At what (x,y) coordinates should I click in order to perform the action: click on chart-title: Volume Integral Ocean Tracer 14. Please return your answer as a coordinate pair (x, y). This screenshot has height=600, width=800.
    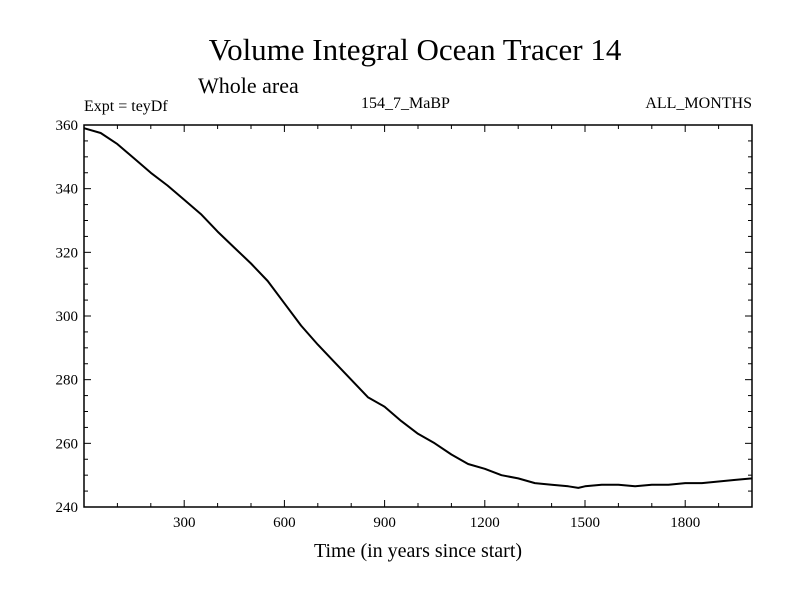
    Looking at the image, I should click on (415, 49).